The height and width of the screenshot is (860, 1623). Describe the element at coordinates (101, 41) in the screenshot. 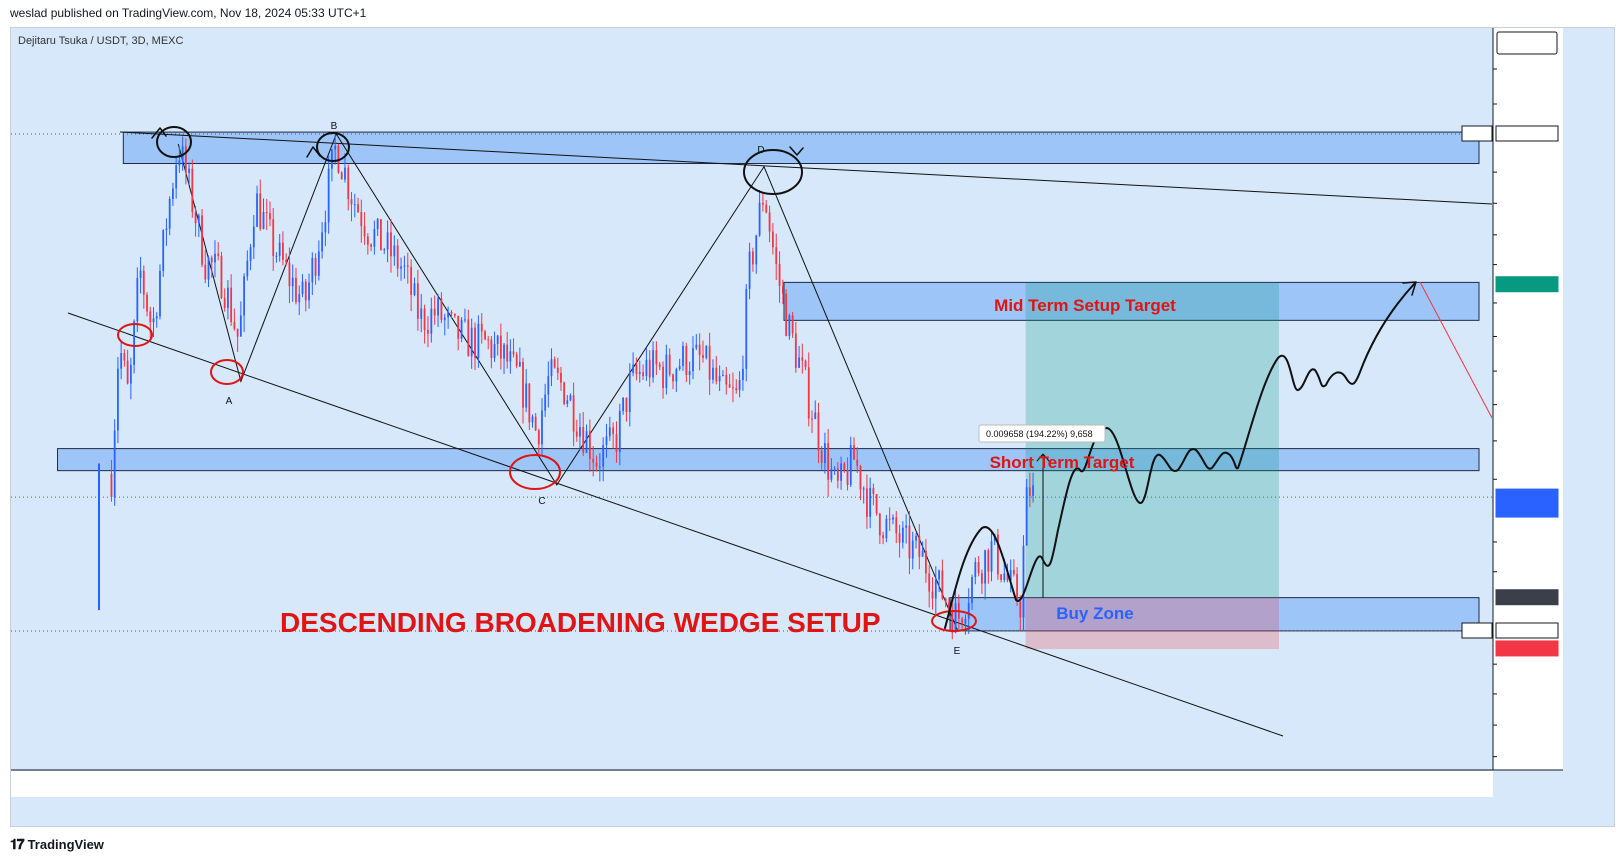

I see `symbol-title: Dejitaru Tsuka / USDT, 3D, MEXC` at that location.